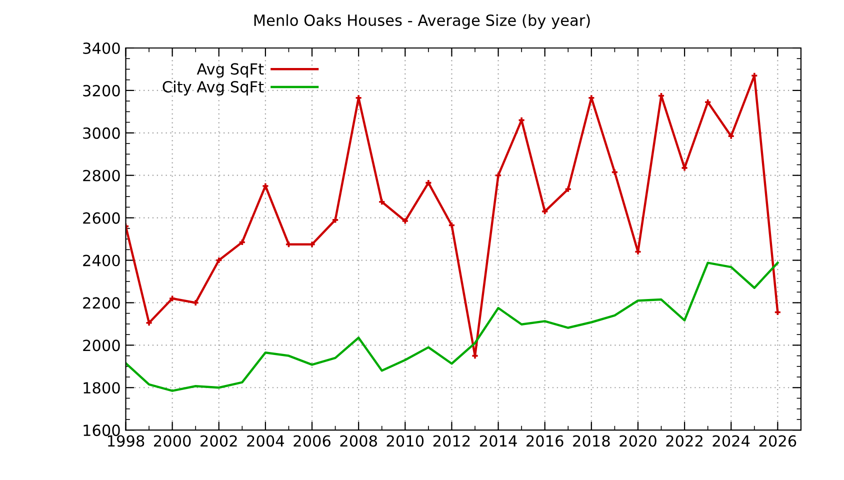 The width and height of the screenshot is (844, 480). Describe the element at coordinates (358, 441) in the screenshot. I see `x-tick-label: 2008` at that location.